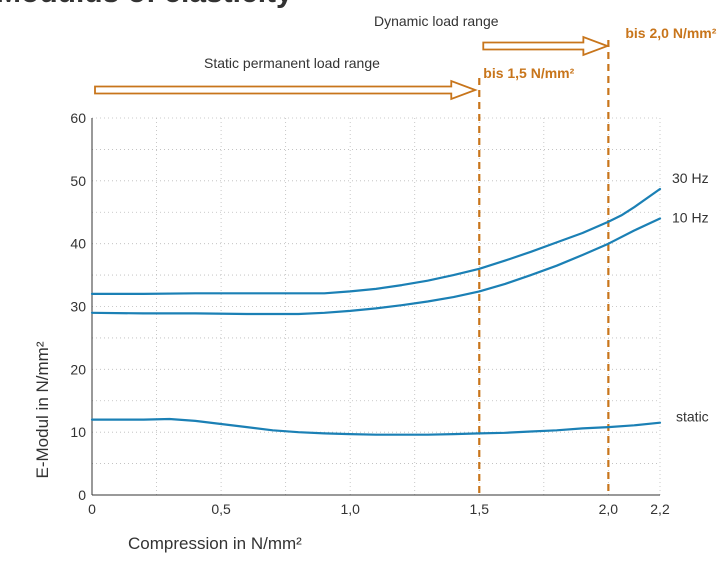  I want to click on x-tick-label: 1,5, so click(480, 509).